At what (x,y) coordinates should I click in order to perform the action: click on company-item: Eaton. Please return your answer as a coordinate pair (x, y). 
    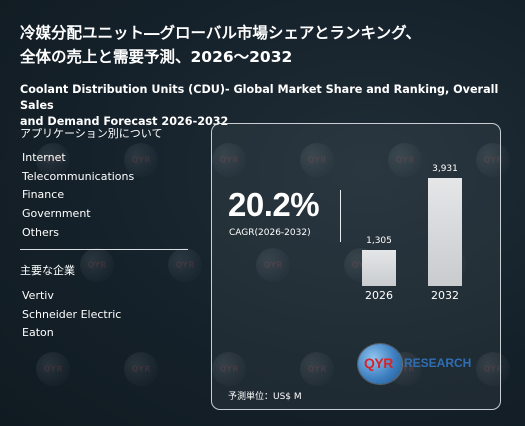
    Looking at the image, I should click on (38, 333).